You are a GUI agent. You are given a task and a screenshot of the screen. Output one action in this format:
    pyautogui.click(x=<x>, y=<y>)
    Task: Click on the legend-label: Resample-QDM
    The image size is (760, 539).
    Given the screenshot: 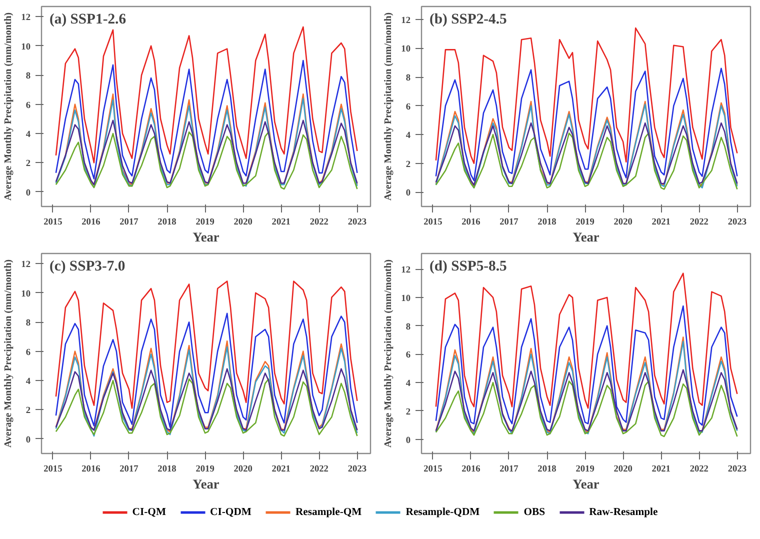 What is the action you would take?
    pyautogui.click(x=443, y=512)
    